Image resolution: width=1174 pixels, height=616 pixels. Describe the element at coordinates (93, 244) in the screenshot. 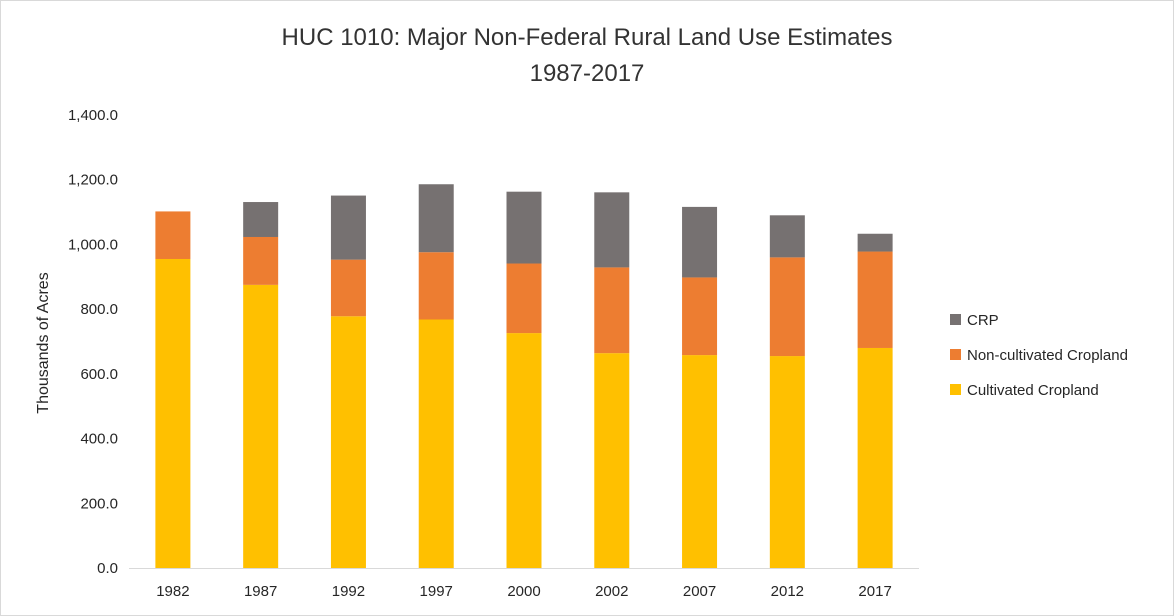

I see `y-tick-label: 1,000.0` at that location.